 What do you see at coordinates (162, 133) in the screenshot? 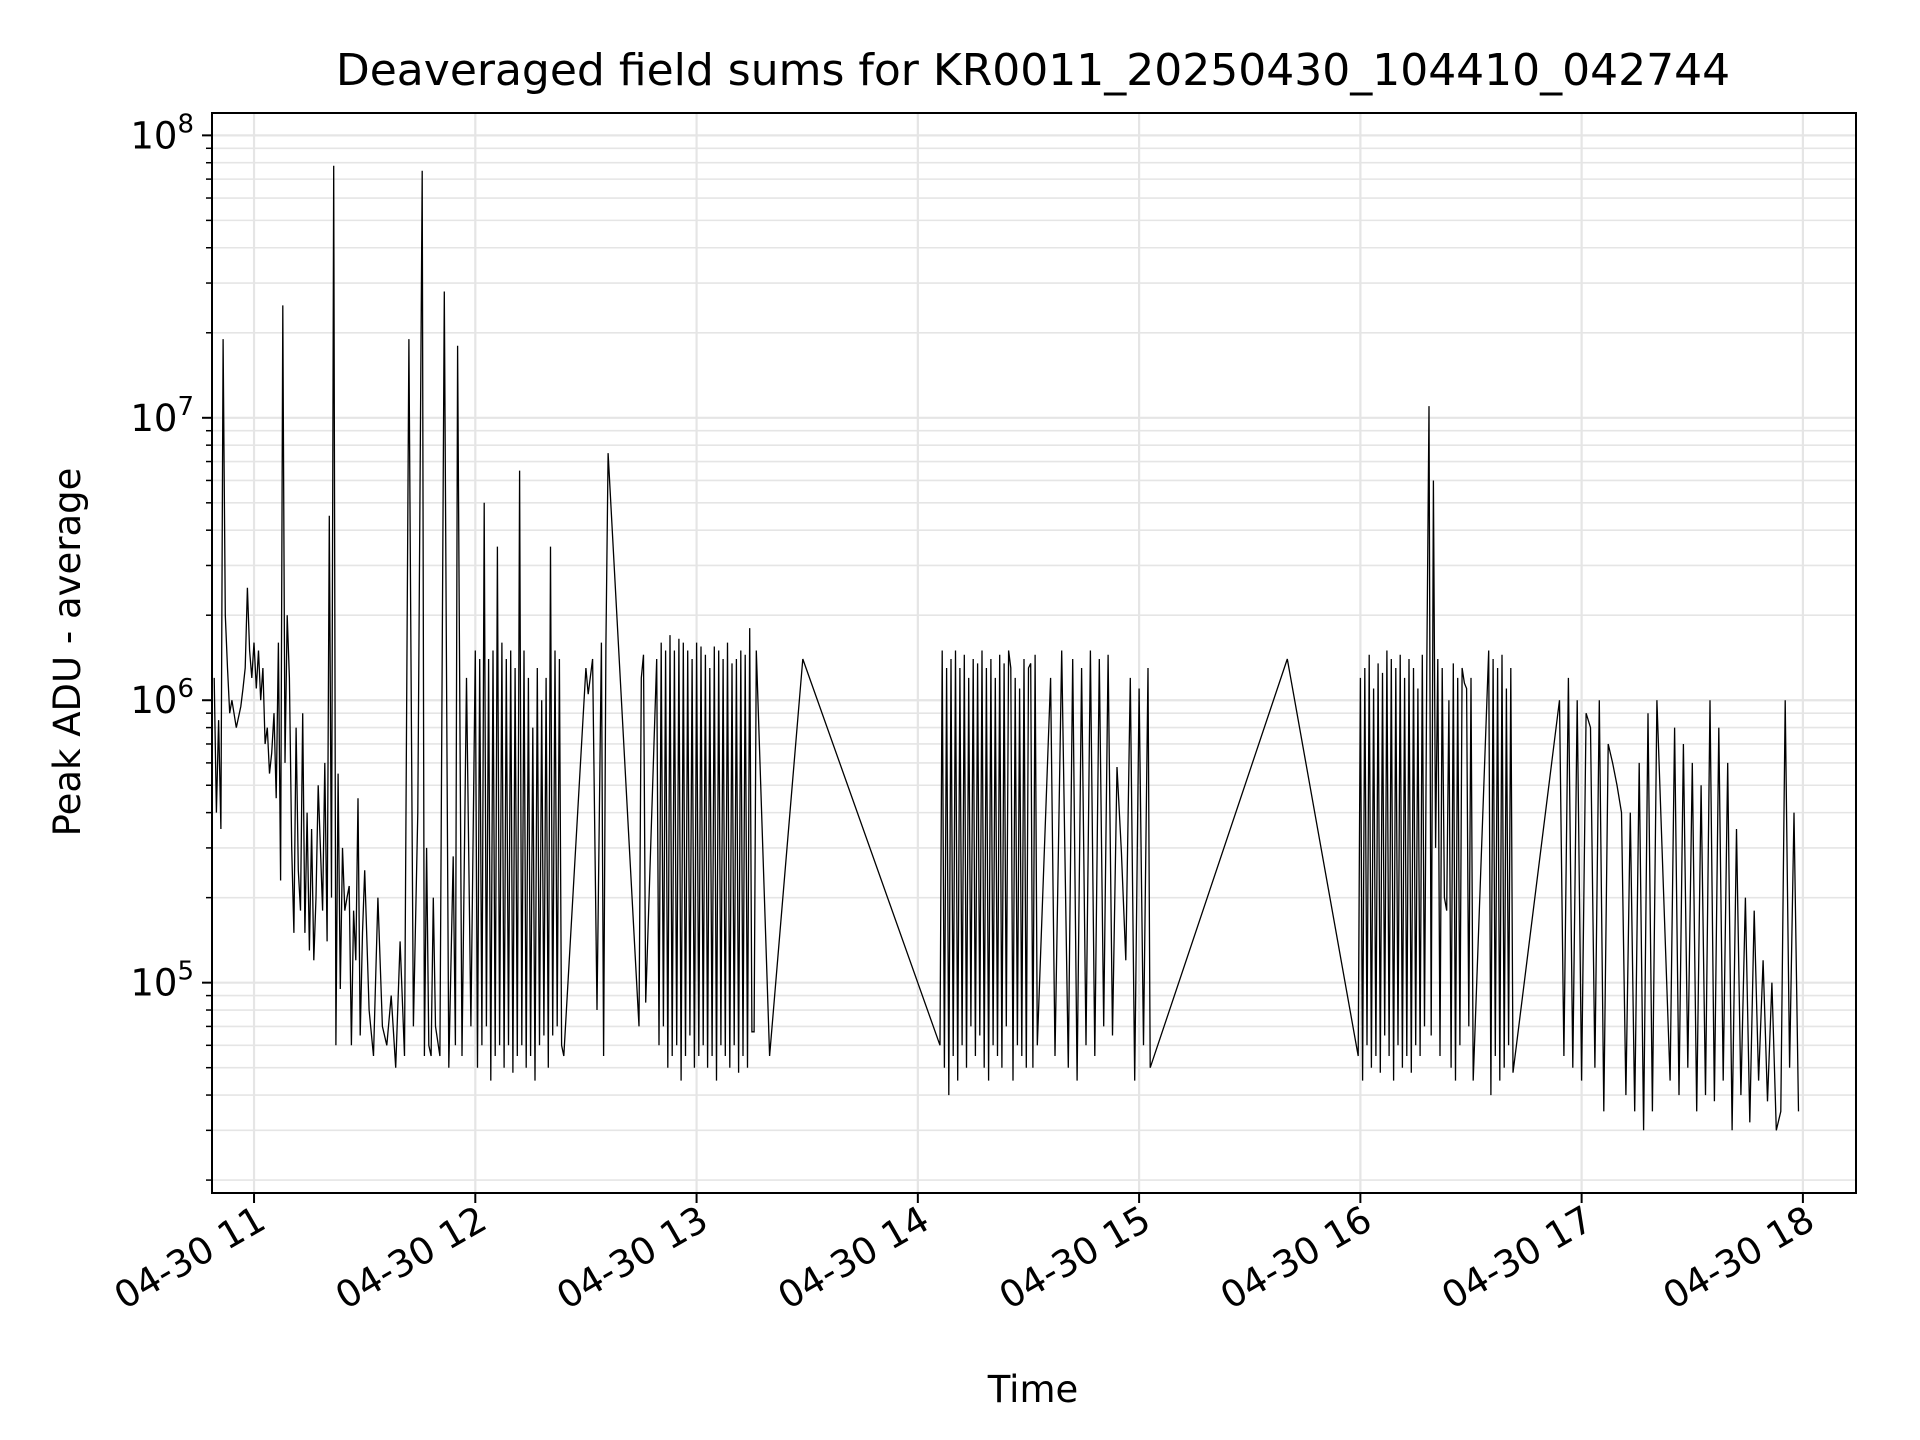
I see `y-tick-label: 108` at bounding box center [162, 133].